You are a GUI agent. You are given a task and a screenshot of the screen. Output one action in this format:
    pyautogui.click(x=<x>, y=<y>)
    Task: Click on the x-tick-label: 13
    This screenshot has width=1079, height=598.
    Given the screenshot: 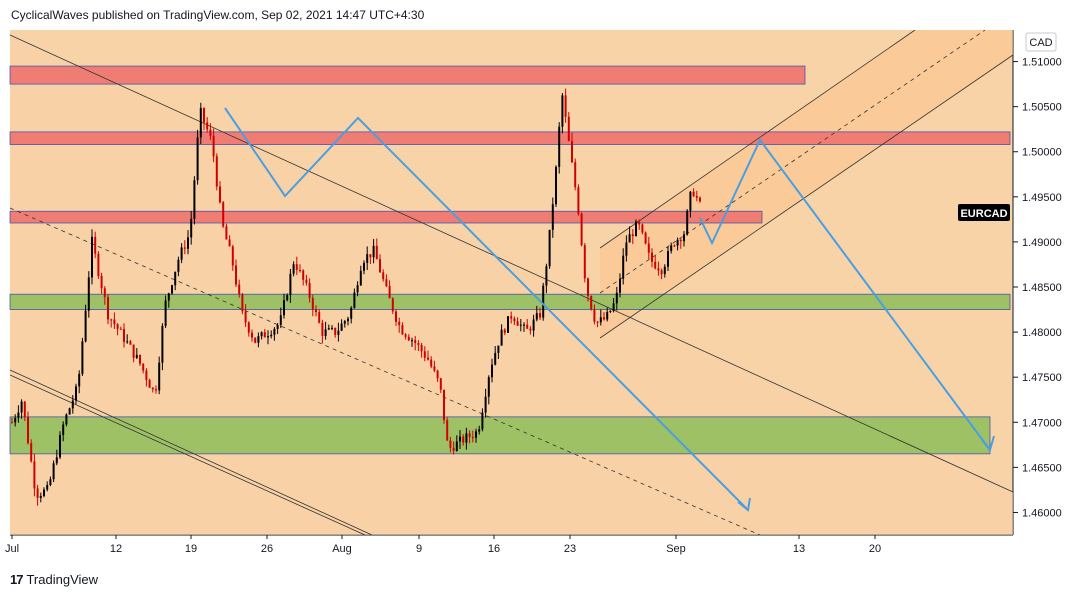 What is the action you would take?
    pyautogui.click(x=799, y=549)
    